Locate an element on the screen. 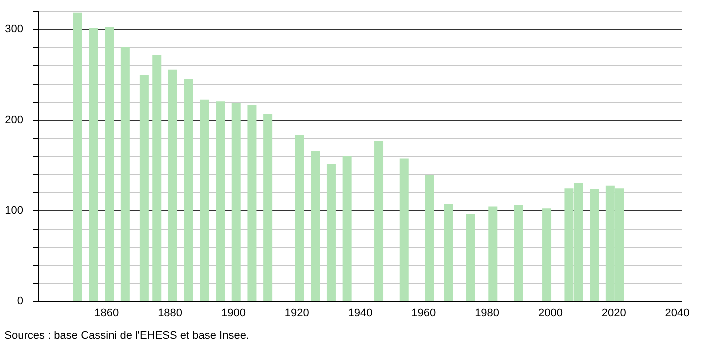 The image size is (710, 340). y-tick-label: 0 is located at coordinates (20, 302).